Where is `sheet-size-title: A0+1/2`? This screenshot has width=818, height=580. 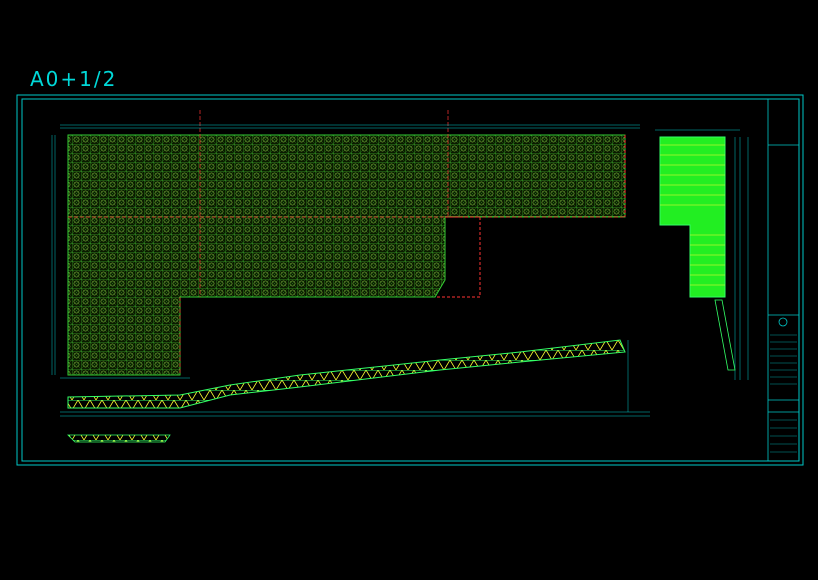 sheet-size-title: A0+1/2 is located at coordinates (73, 79).